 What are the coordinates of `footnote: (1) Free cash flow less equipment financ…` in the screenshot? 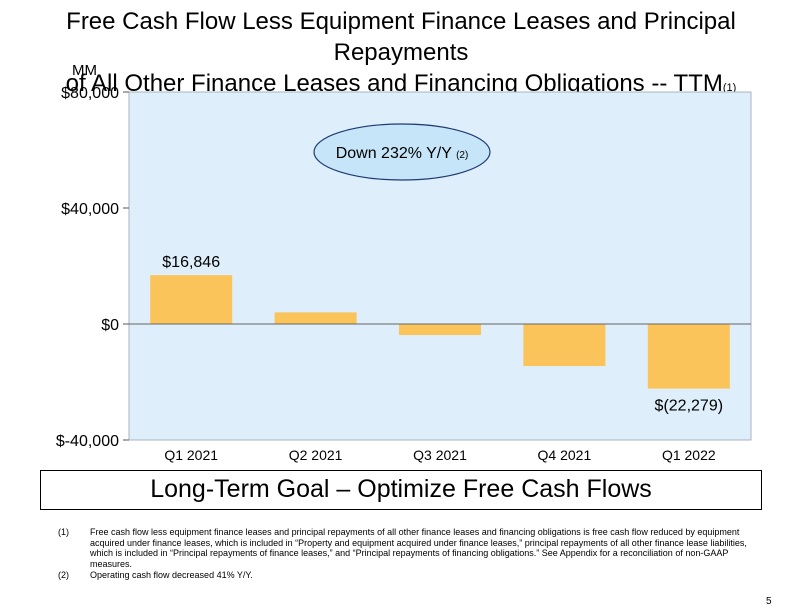 It's located at (408, 548).